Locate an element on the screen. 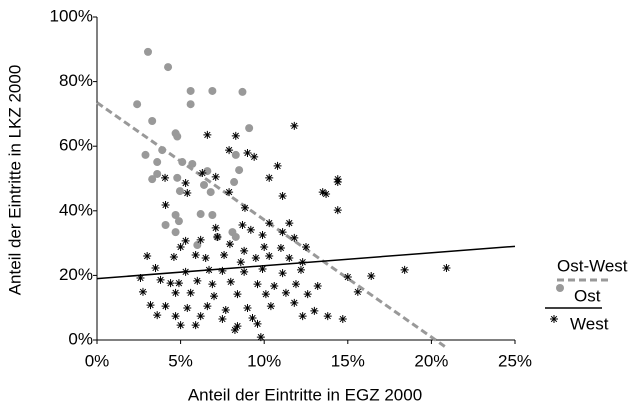 This screenshot has width=631, height=409. legend-title: Ost-West is located at coordinates (592, 265).